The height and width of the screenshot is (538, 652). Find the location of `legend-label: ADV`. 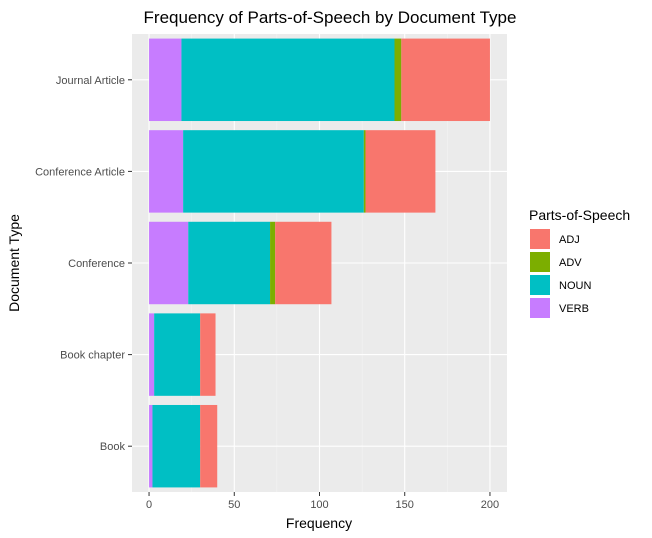

legend-label: ADV is located at coordinates (570, 263).